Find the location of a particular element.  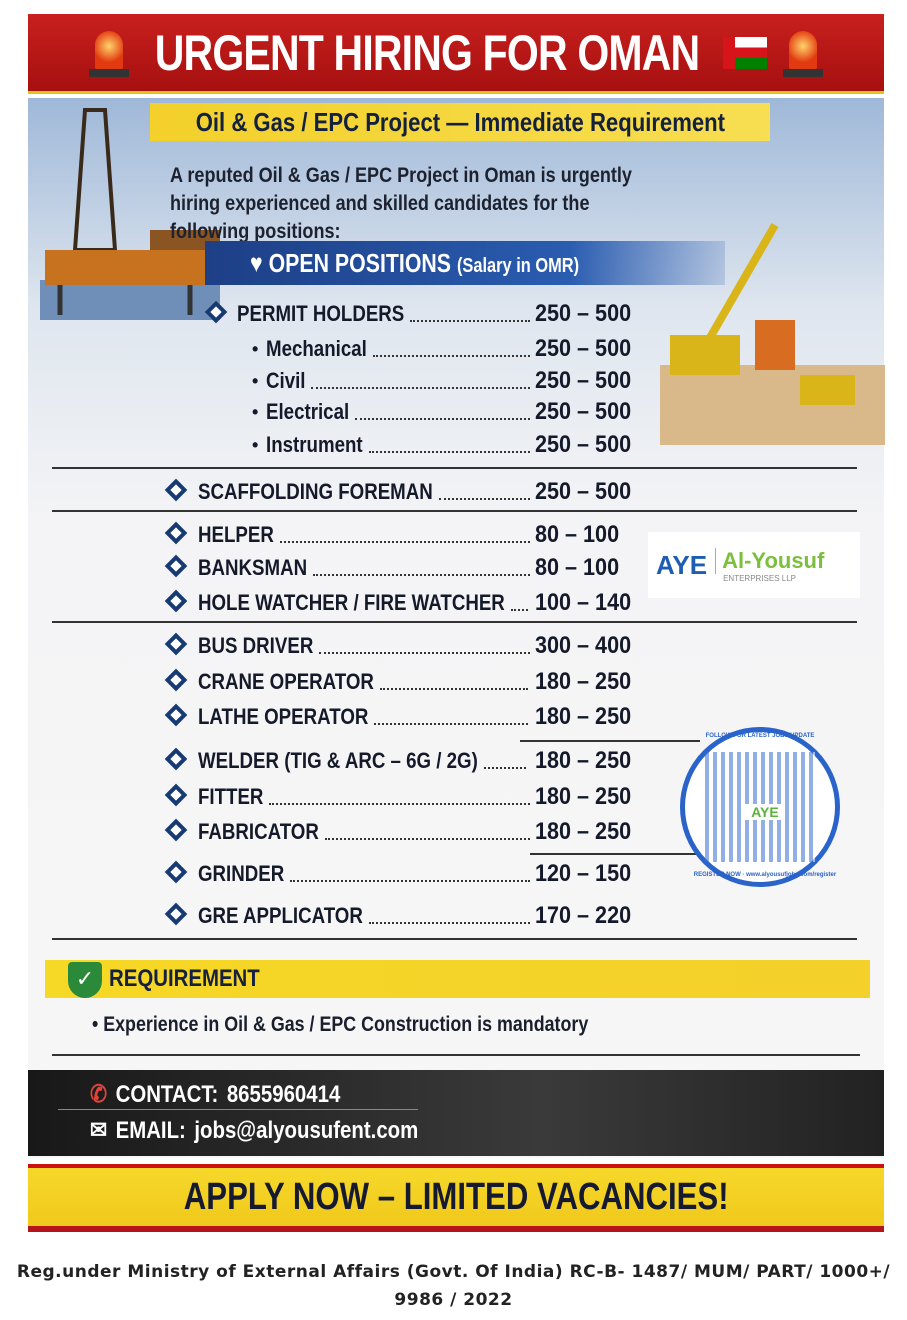

open-positions-banner: ♥ OPEN POSITIONS (Salary in OMR) is located at coordinates (465, 263).